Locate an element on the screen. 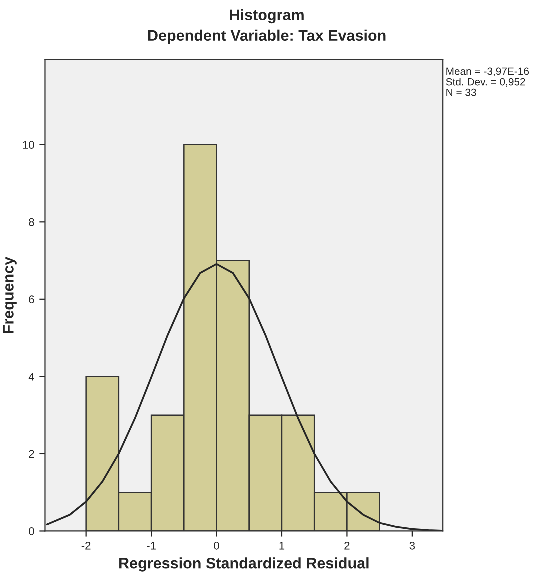  x-tick-label: 2 is located at coordinates (347, 546).